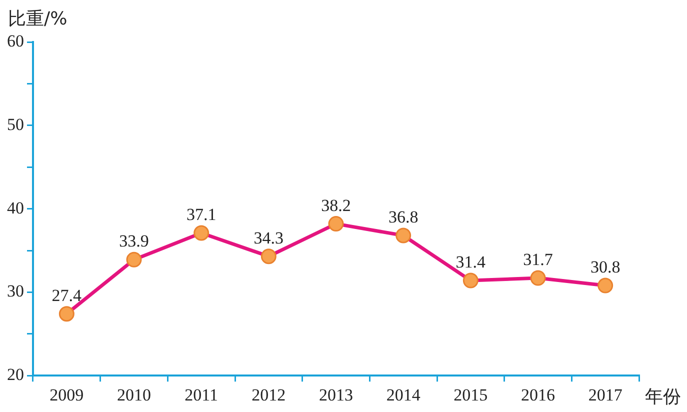  I want to click on y-tick-label: 60, so click(15, 40).